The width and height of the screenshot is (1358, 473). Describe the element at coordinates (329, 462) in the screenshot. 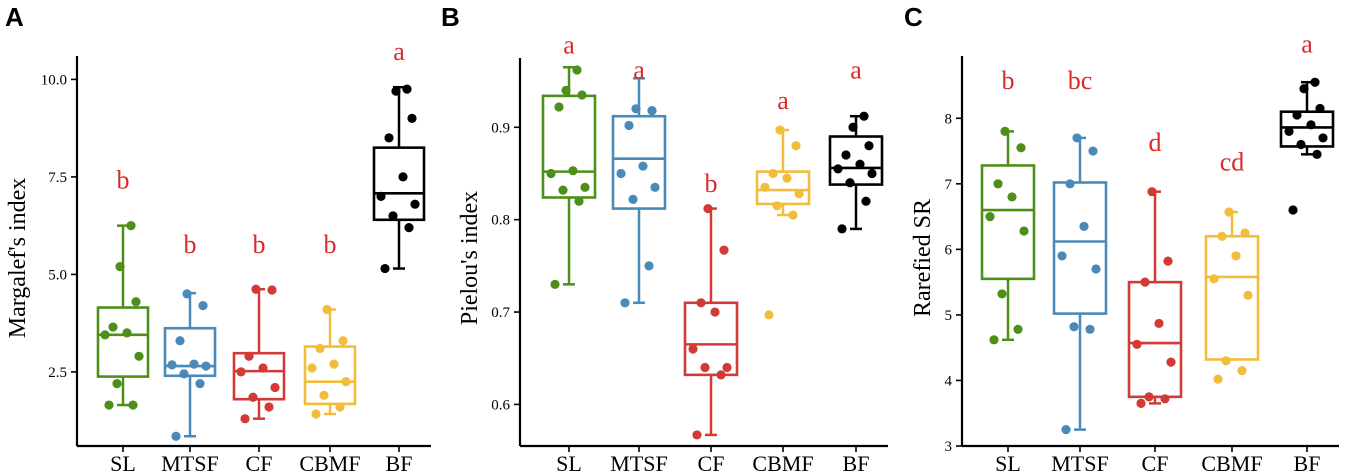

I see `x-tick-label: CBMF` at that location.